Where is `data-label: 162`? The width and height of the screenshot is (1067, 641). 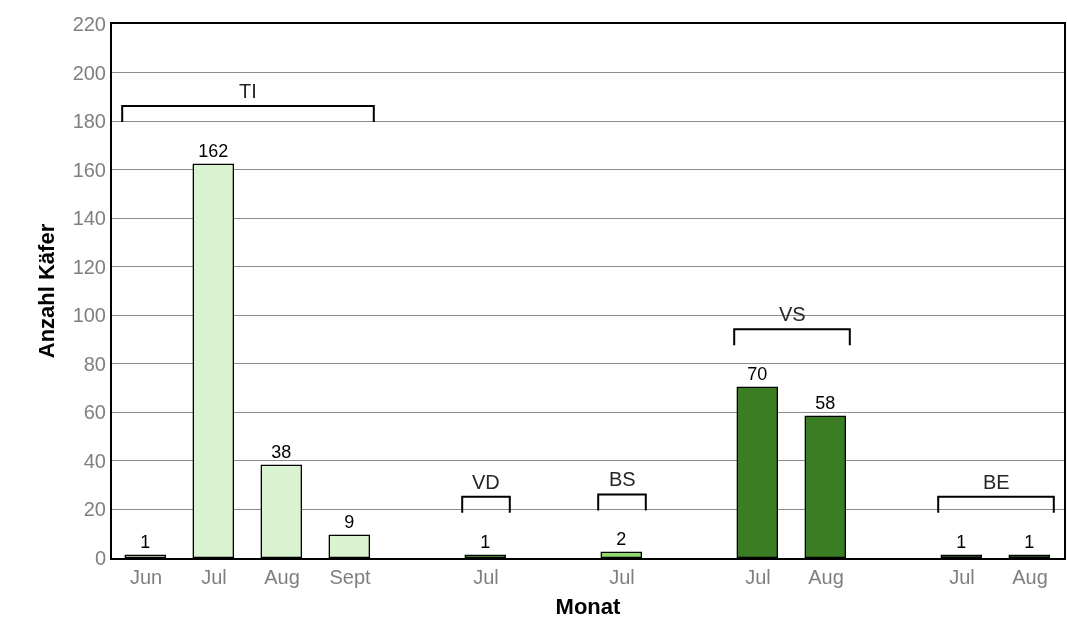
data-label: 162 is located at coordinates (213, 151).